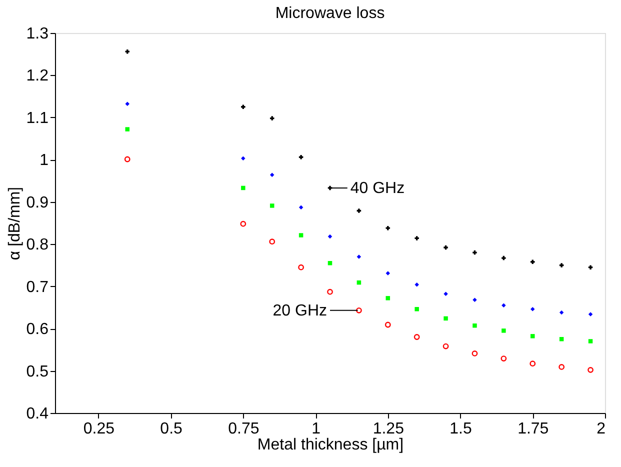 This screenshot has height=467, width=621. What do you see at coordinates (37, 329) in the screenshot?
I see `y-tick-label: 0.6` at bounding box center [37, 329].